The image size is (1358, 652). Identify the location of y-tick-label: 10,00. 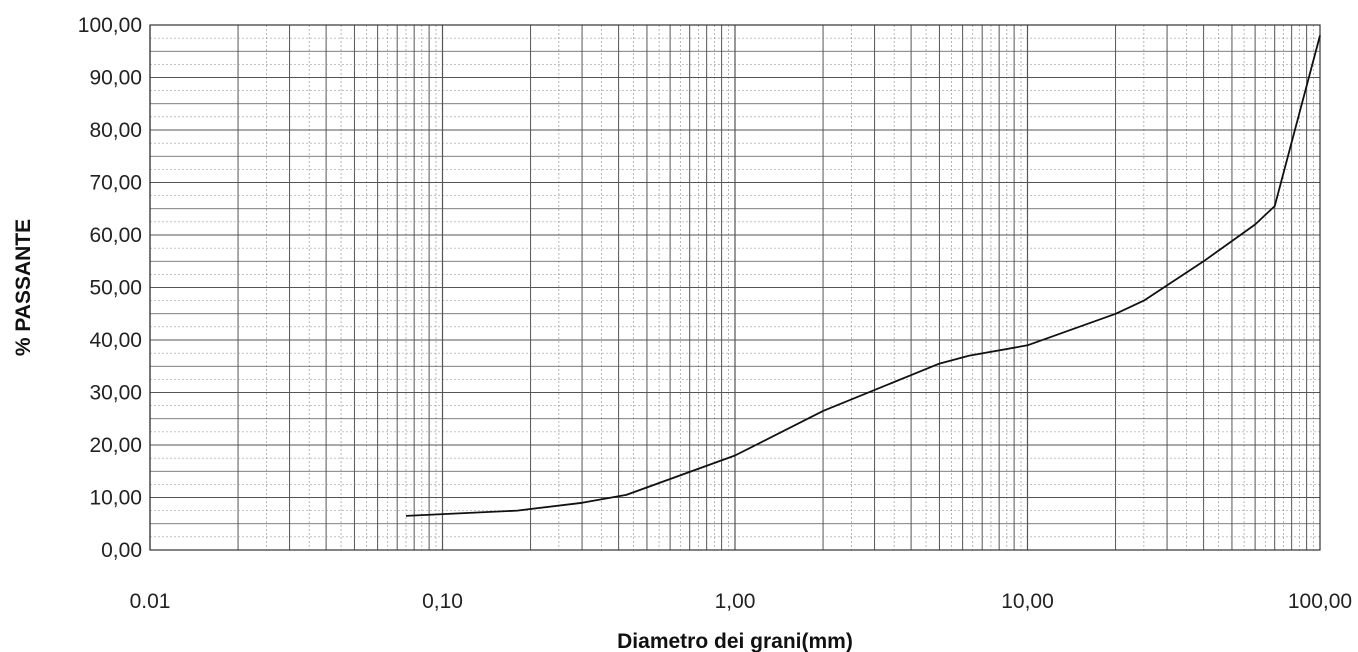
(115, 498).